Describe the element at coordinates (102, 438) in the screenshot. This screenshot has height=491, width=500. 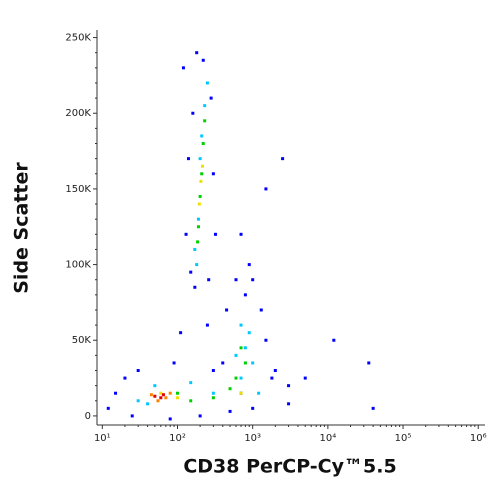
I see `x-tick-label: 10¹` at that location.